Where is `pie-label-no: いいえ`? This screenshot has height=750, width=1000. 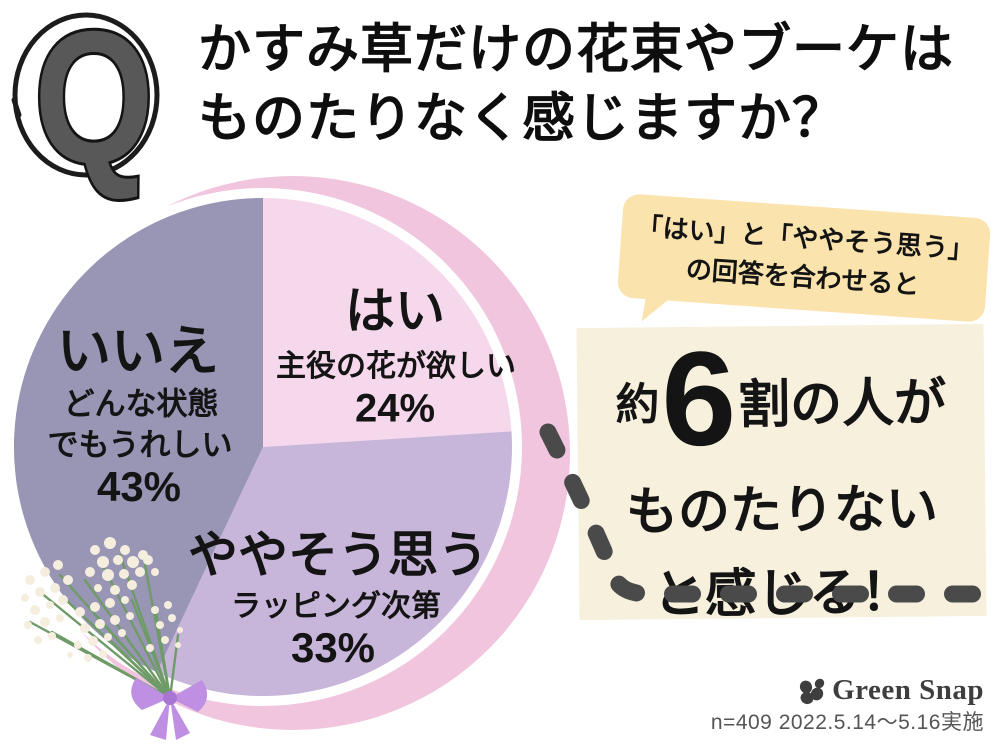
pie-label-no: いいえ is located at coordinates (138, 351).